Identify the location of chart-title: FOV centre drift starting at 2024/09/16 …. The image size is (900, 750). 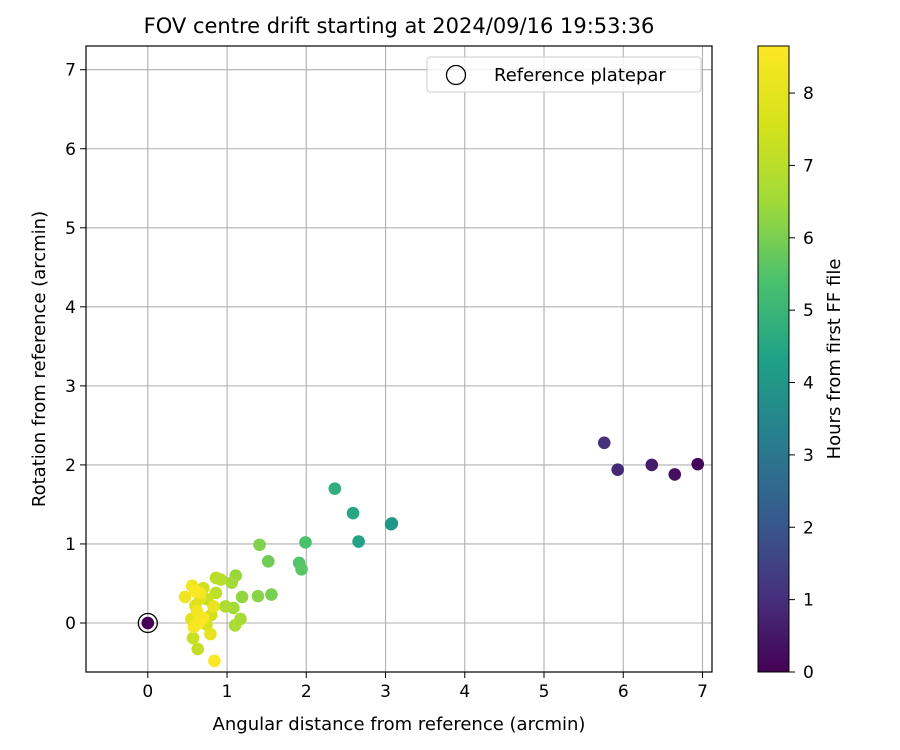
(399, 26).